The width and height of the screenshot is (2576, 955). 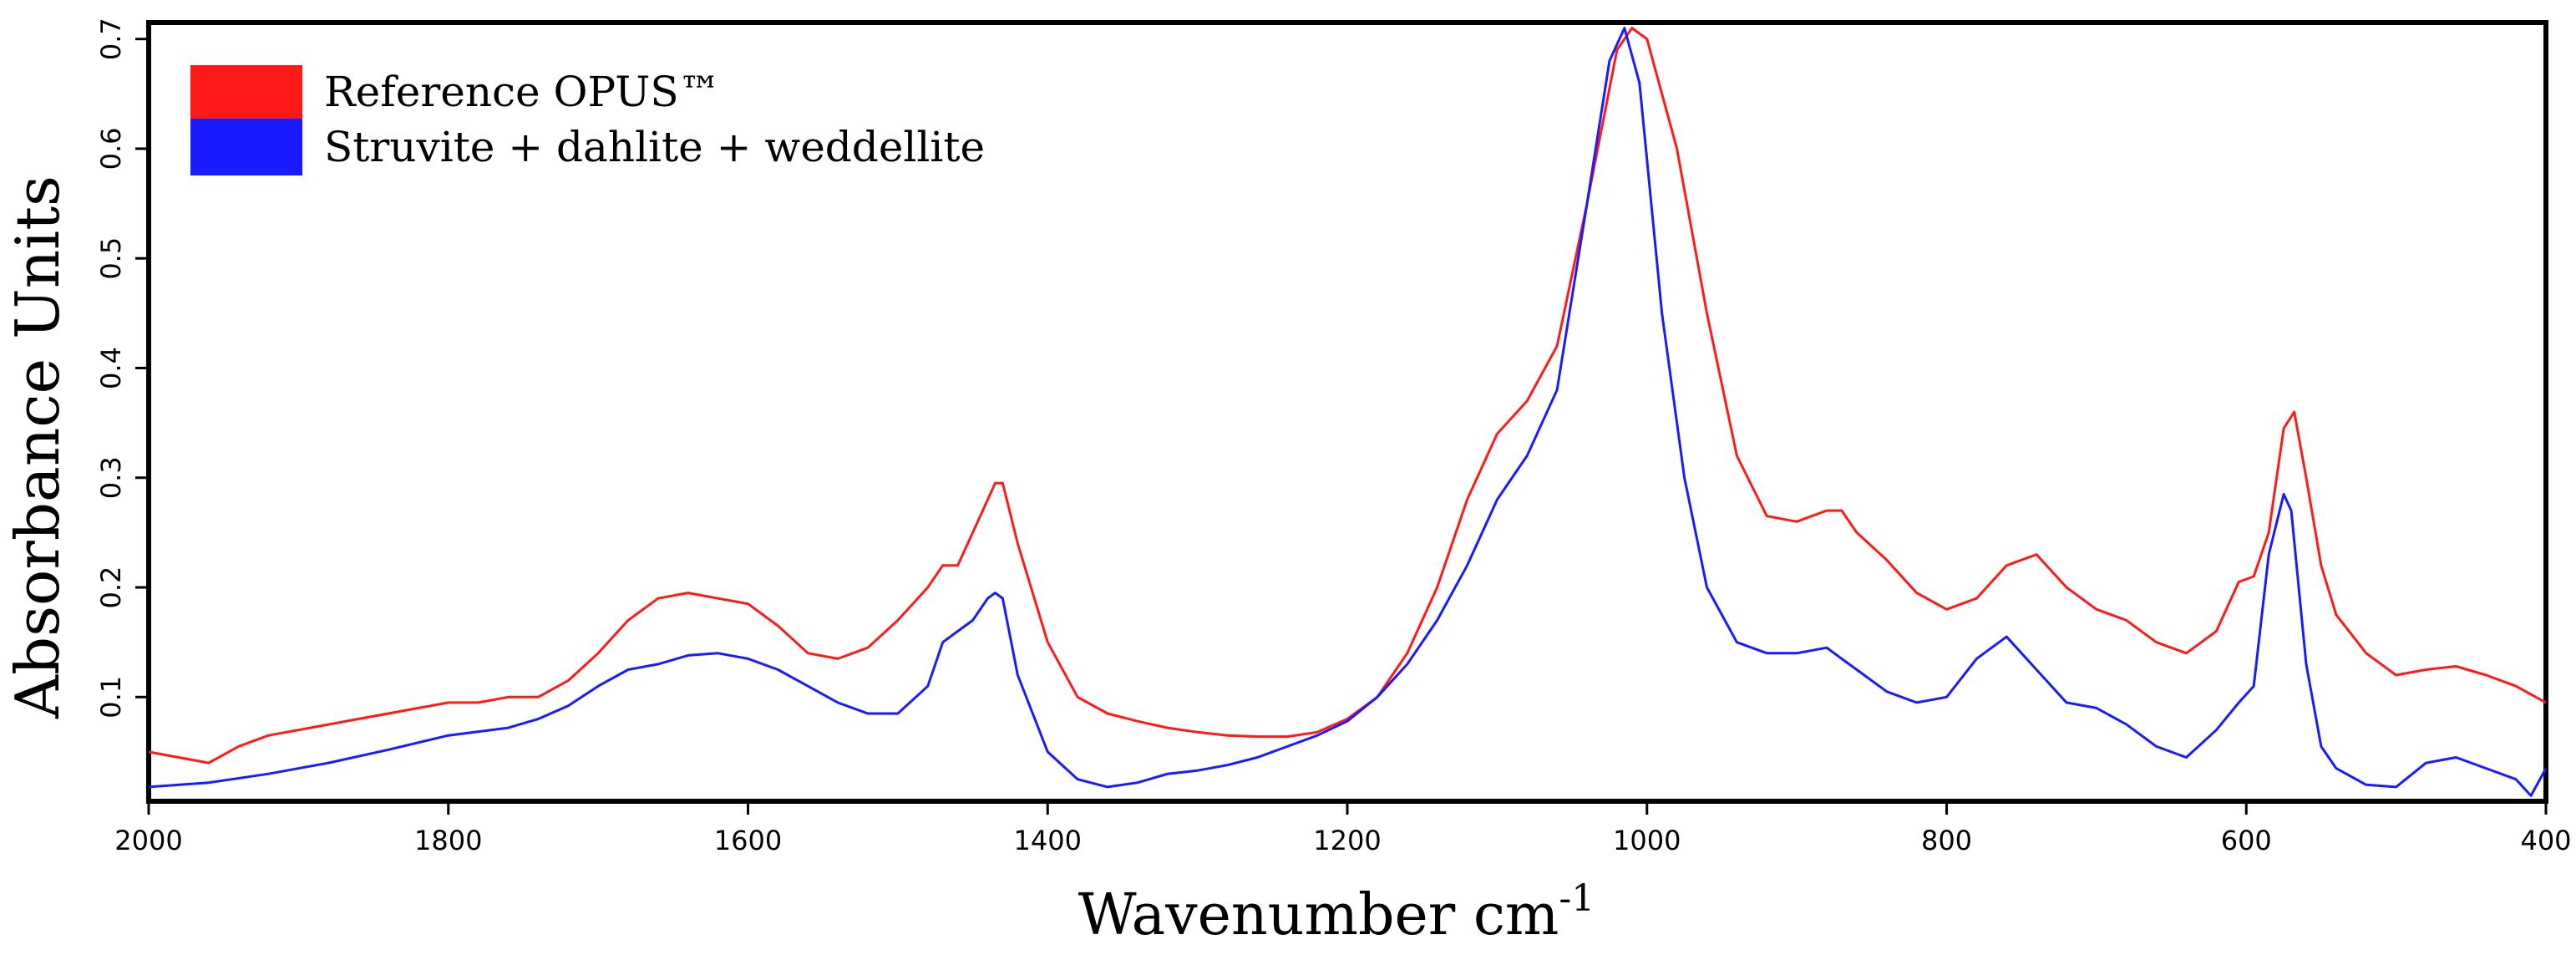 I want to click on x-axis: 2000 1800 1600 1400 1200 1000 800 600 400, so click(x=1343, y=828).